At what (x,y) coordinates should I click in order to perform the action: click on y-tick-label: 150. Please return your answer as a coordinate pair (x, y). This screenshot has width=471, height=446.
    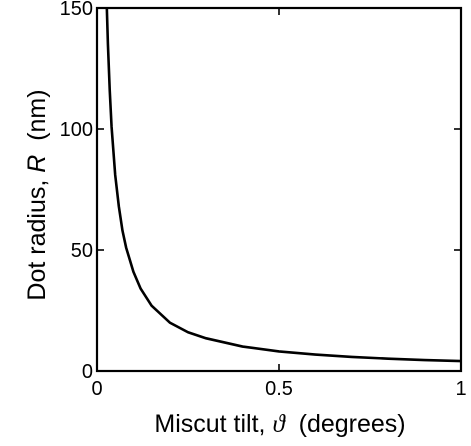
    Looking at the image, I should click on (76, 10).